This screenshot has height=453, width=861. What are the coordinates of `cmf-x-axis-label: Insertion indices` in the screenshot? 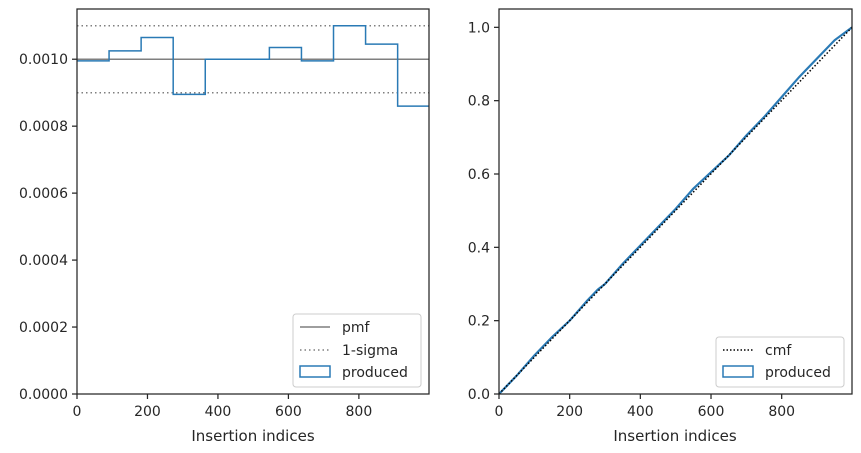 It's located at (674, 436).